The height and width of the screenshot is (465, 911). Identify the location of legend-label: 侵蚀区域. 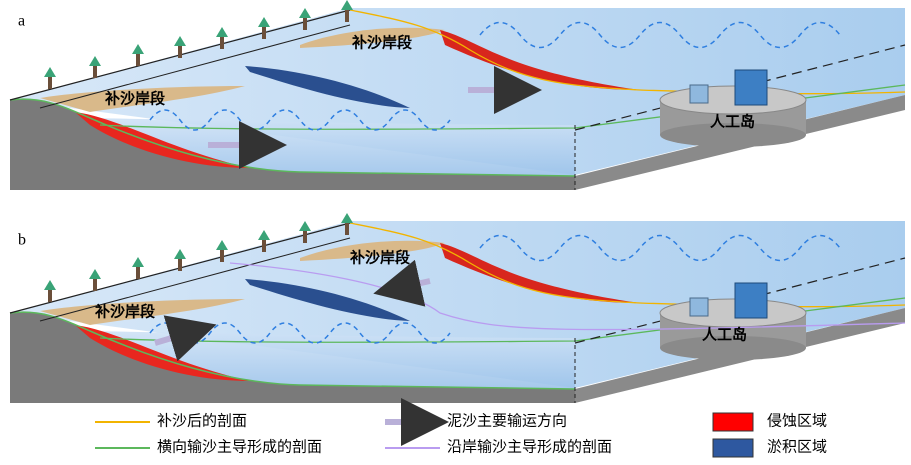
(797, 420).